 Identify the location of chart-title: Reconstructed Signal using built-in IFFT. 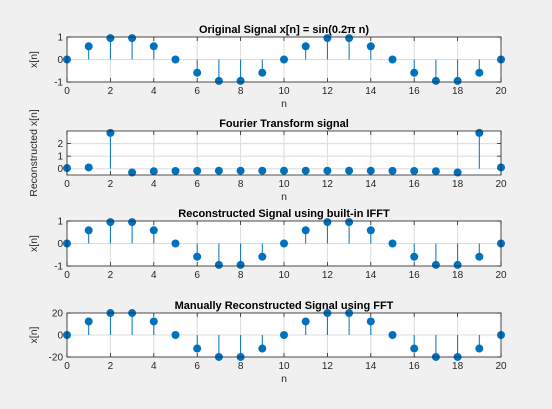
(284, 214).